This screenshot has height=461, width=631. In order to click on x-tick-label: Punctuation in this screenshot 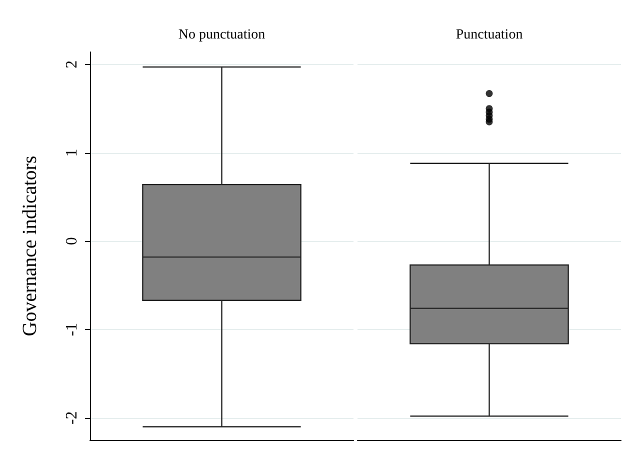, I will do `click(489, 35)`.